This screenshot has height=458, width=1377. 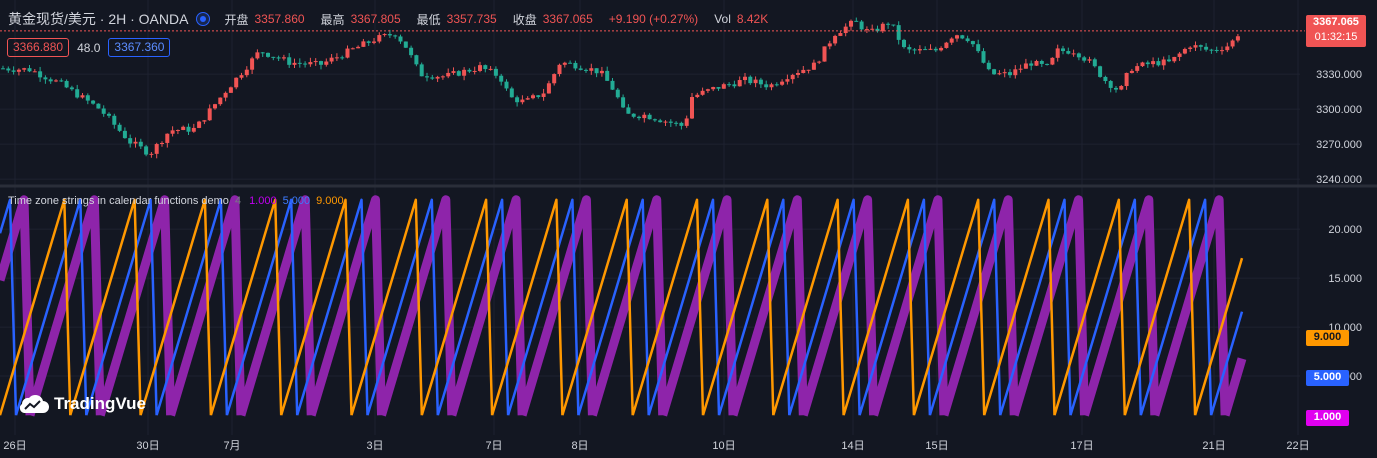 I want to click on price-axis: 3330.000 3300.000 3270.000 3240.000, so click(x=1339, y=127).